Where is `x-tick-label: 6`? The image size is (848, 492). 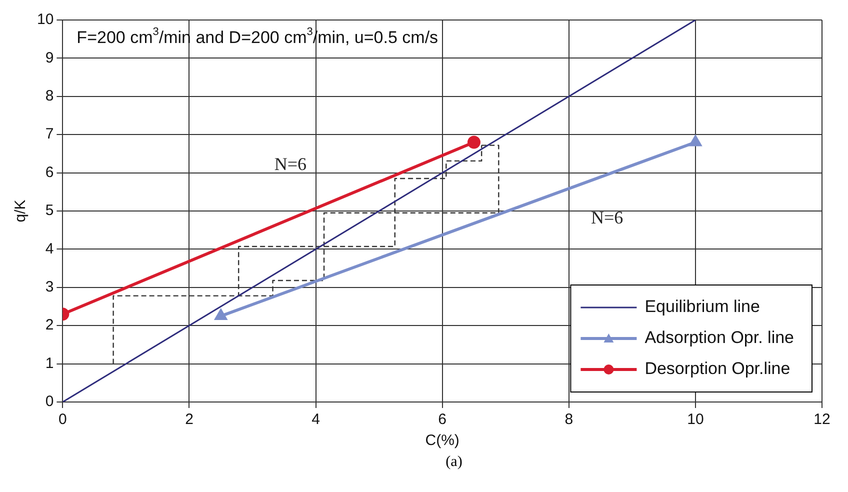
x-tick-label: 6 is located at coordinates (442, 419).